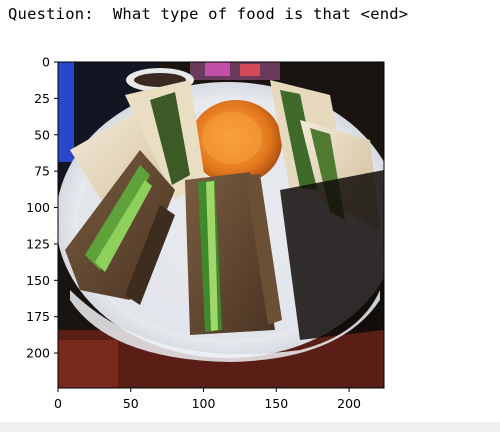  I want to click on y-tick-label: 50, so click(42, 134).